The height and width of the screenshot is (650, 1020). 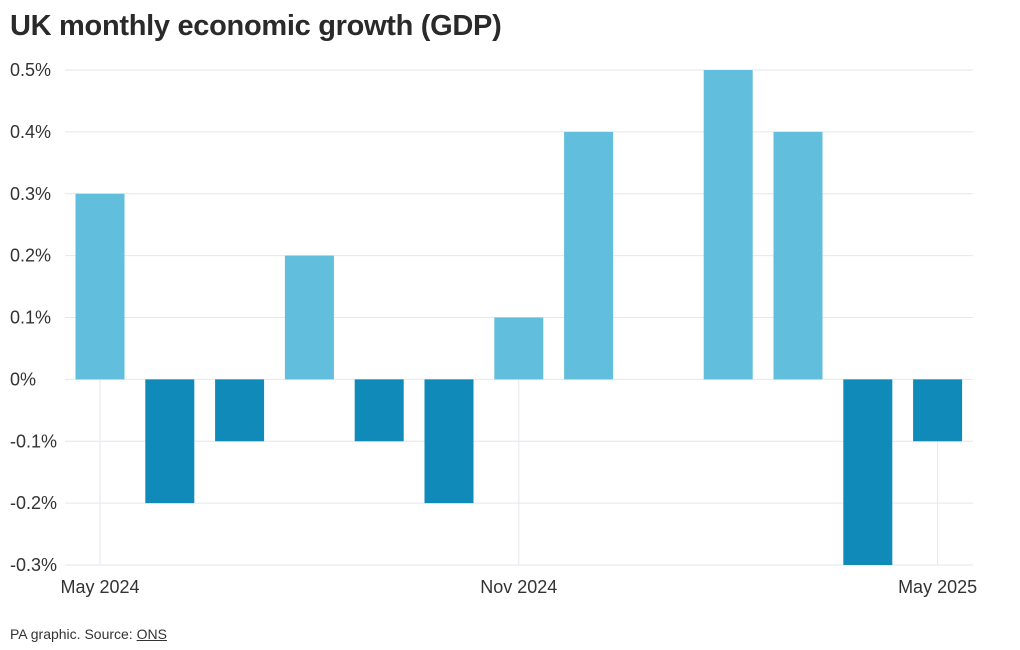 I want to click on x-axis-ticks: May 2024 Nov 2024 May 2025, so click(x=518, y=587).